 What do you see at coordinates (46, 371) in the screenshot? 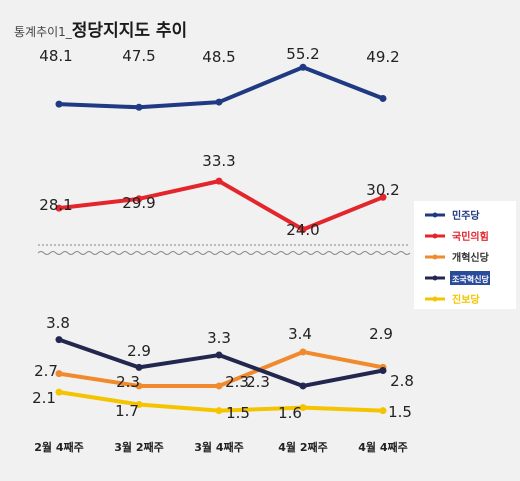
I see `value-label: 2.7` at bounding box center [46, 371].